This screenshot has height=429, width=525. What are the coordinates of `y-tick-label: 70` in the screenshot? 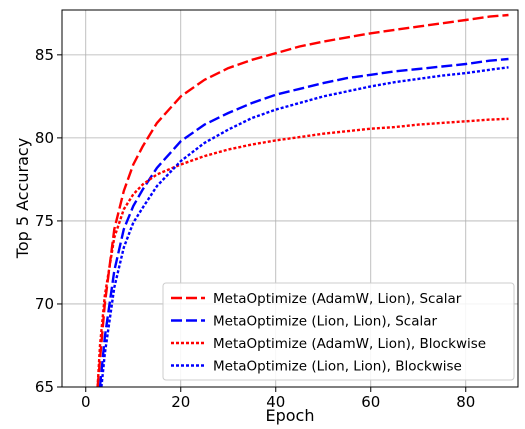 It's located at (44, 304).